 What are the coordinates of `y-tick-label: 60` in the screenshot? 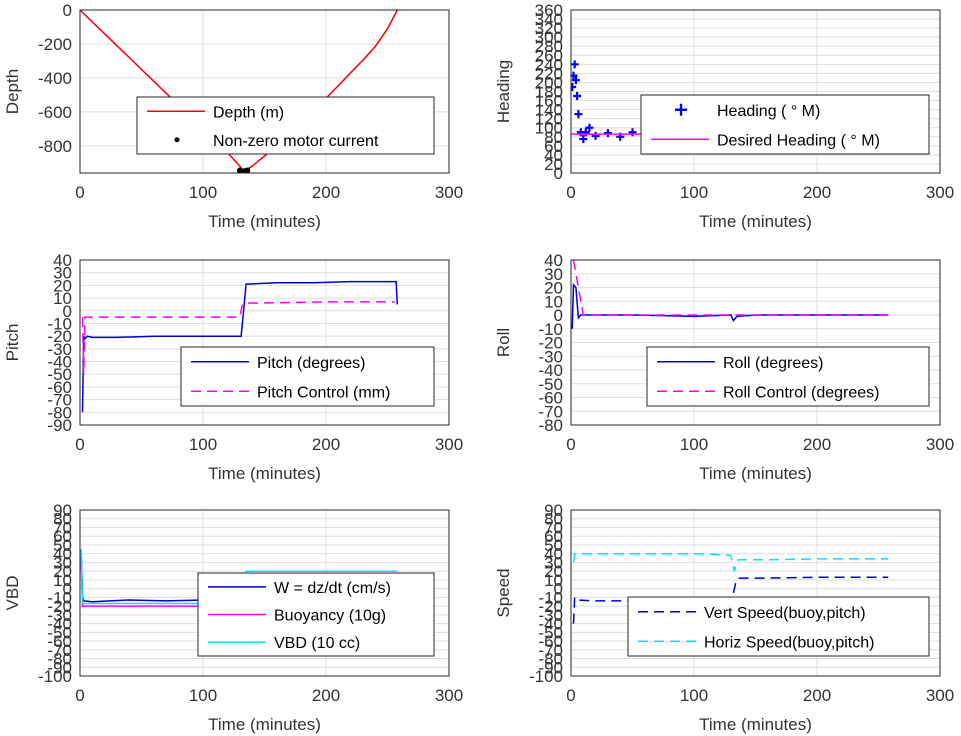 It's located at (553, 536).